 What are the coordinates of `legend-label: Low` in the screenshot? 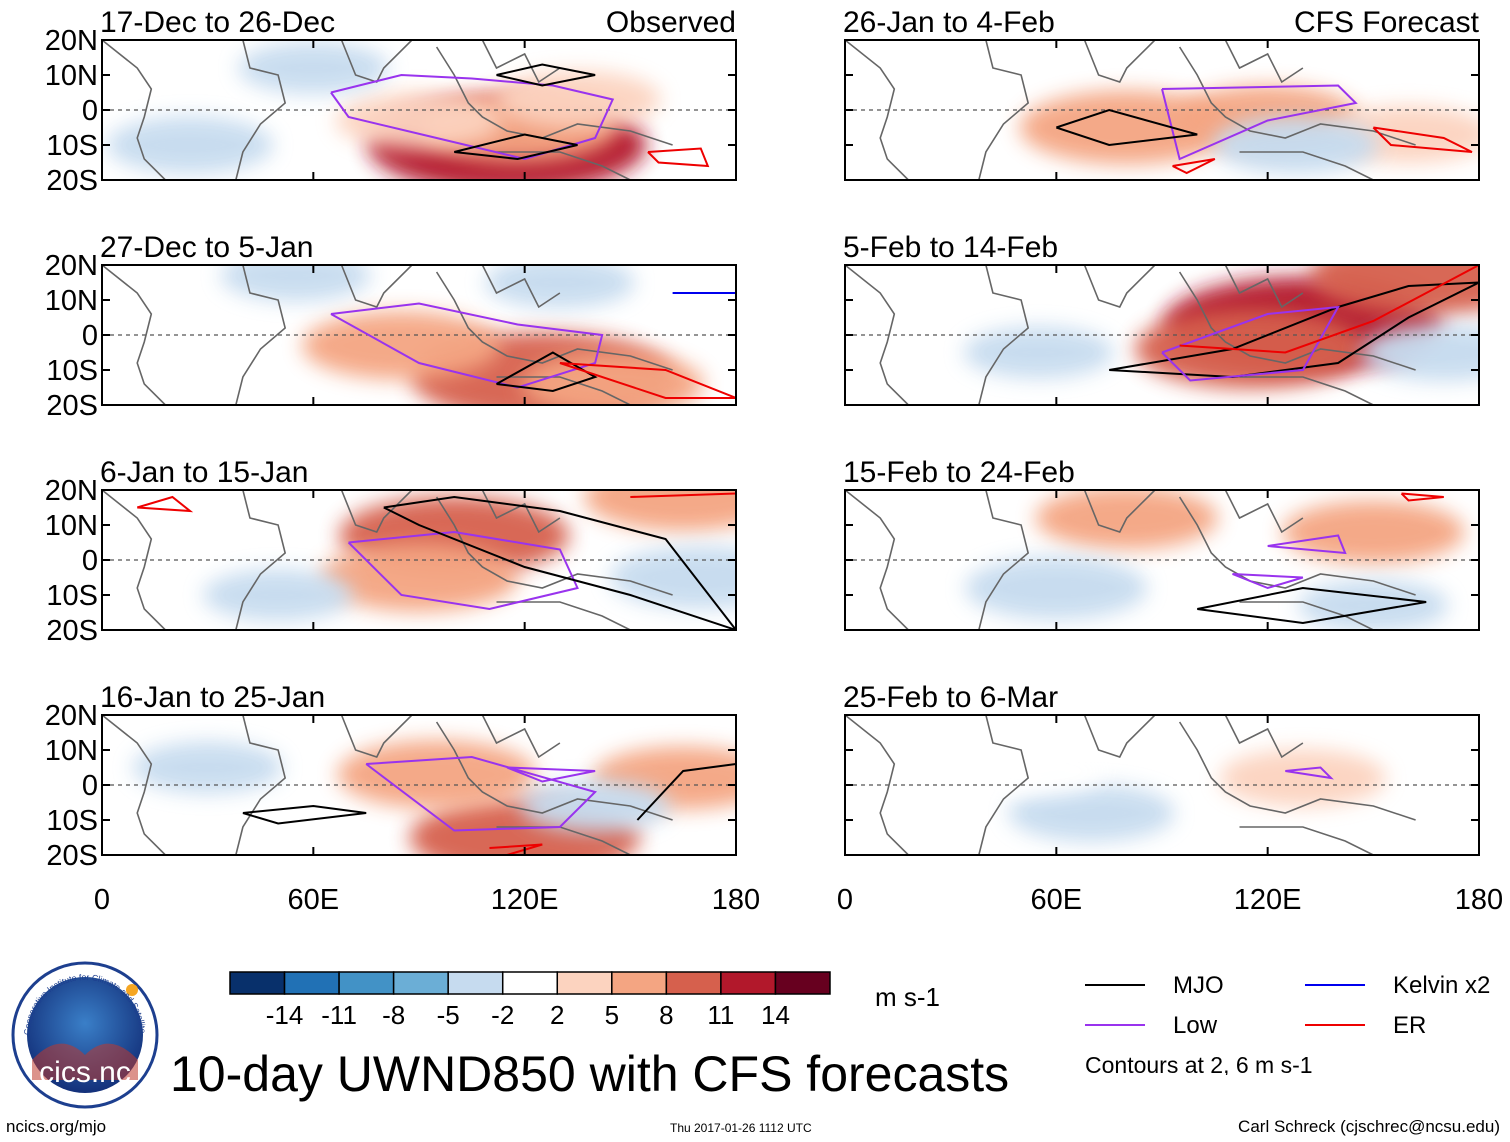 It's located at (1195, 1025).